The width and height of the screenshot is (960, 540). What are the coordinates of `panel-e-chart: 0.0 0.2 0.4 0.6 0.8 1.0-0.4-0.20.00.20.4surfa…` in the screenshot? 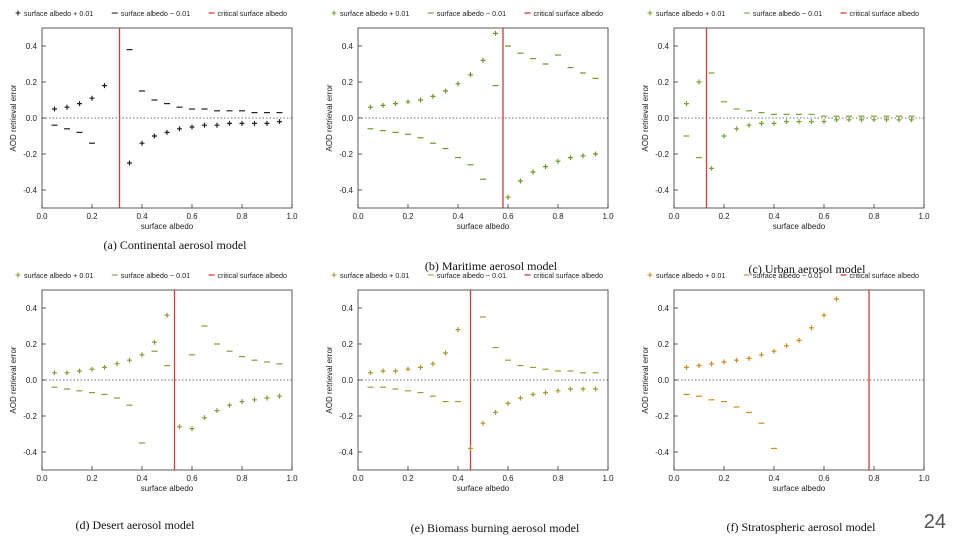 It's located at (469, 382).